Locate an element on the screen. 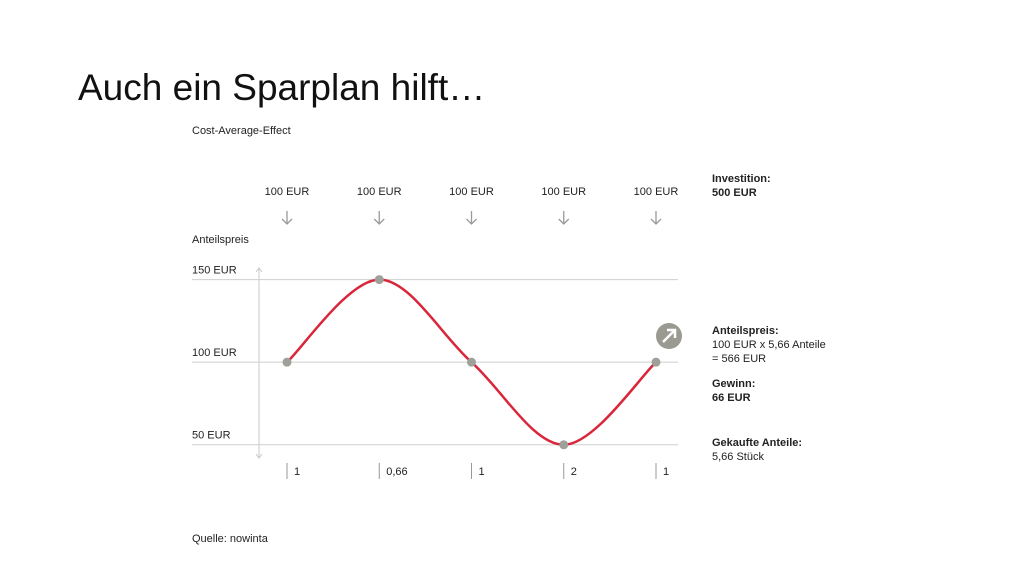 Image resolution: width=1024 pixels, height=576 pixels. note-title: Gekaufte Anteile: is located at coordinates (757, 443).